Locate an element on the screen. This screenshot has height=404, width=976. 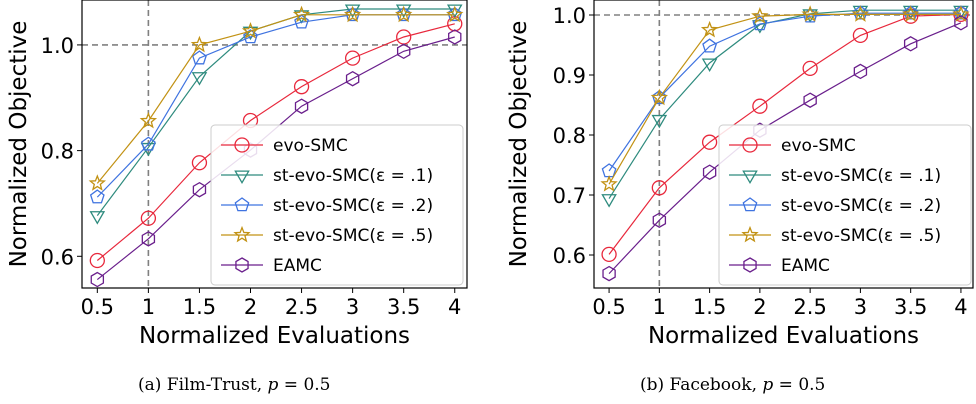
caption-a: (a) Film-Trust, p = 0.5 is located at coordinates (234, 385).